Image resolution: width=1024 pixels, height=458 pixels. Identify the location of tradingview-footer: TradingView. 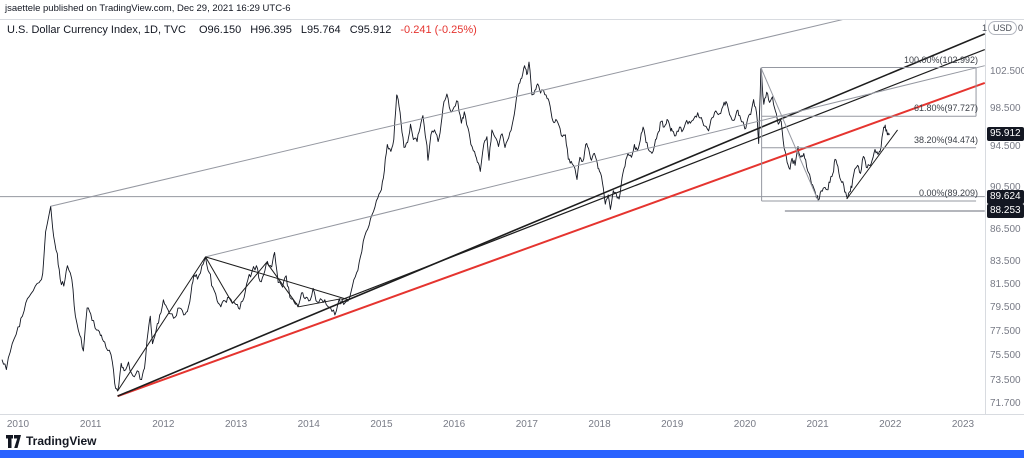
(51, 441).